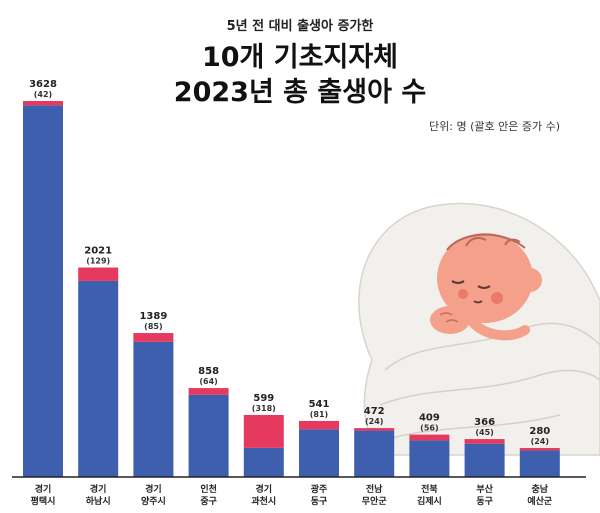 The height and width of the screenshot is (513, 600). I want to click on chart-supertitle: 5년 전 대비 출생아 증가한, so click(300, 26).